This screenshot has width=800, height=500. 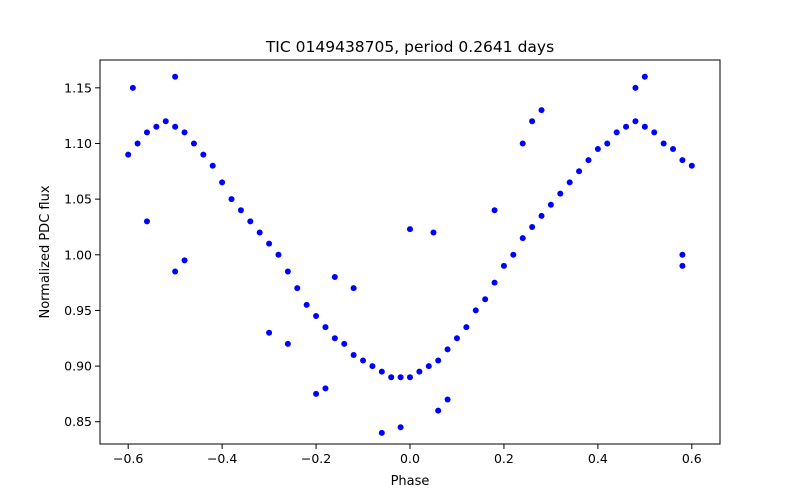 I want to click on x-axis: −0.6 −0.4 −0.2 0.0 0.2 0.4 0.6, so click(x=407, y=455).